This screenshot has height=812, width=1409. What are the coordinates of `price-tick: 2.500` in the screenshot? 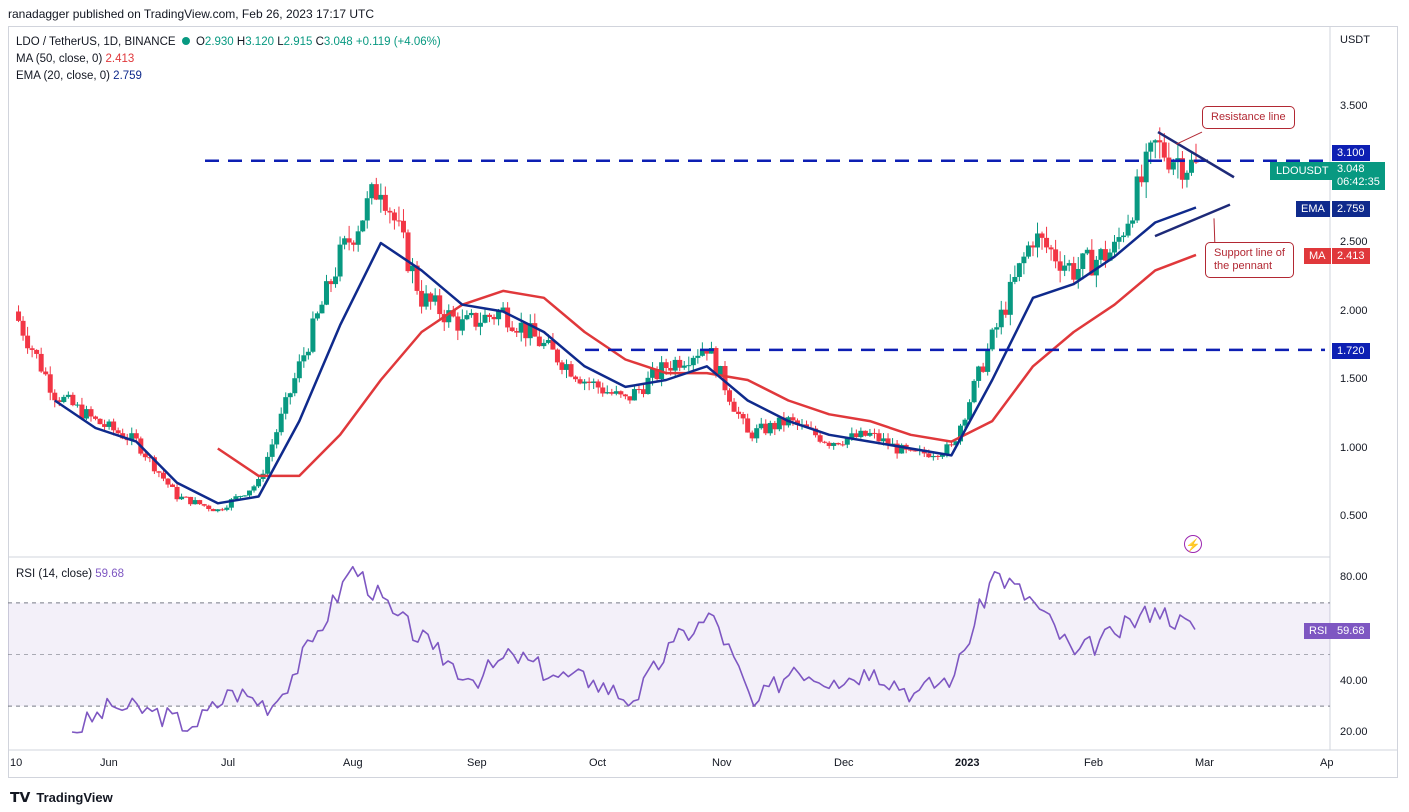 It's located at (1354, 242).